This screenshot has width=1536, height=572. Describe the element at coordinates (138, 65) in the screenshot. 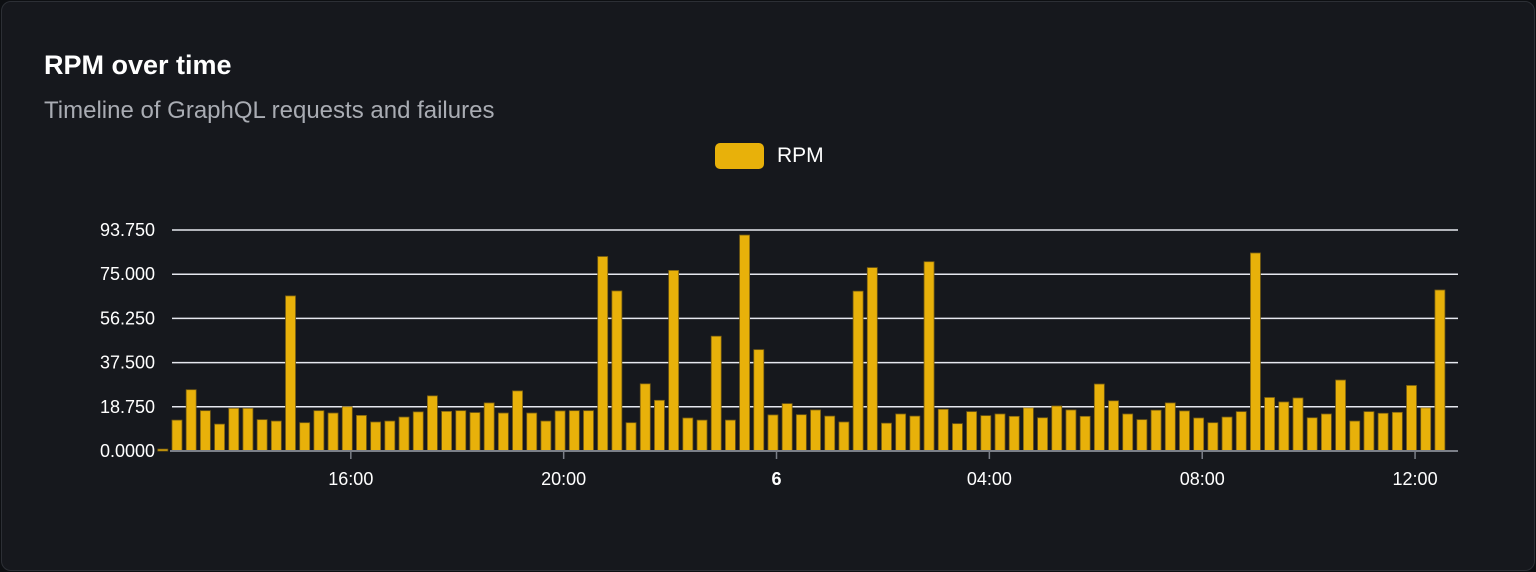

I see `chart-title: RPM over time` at that location.